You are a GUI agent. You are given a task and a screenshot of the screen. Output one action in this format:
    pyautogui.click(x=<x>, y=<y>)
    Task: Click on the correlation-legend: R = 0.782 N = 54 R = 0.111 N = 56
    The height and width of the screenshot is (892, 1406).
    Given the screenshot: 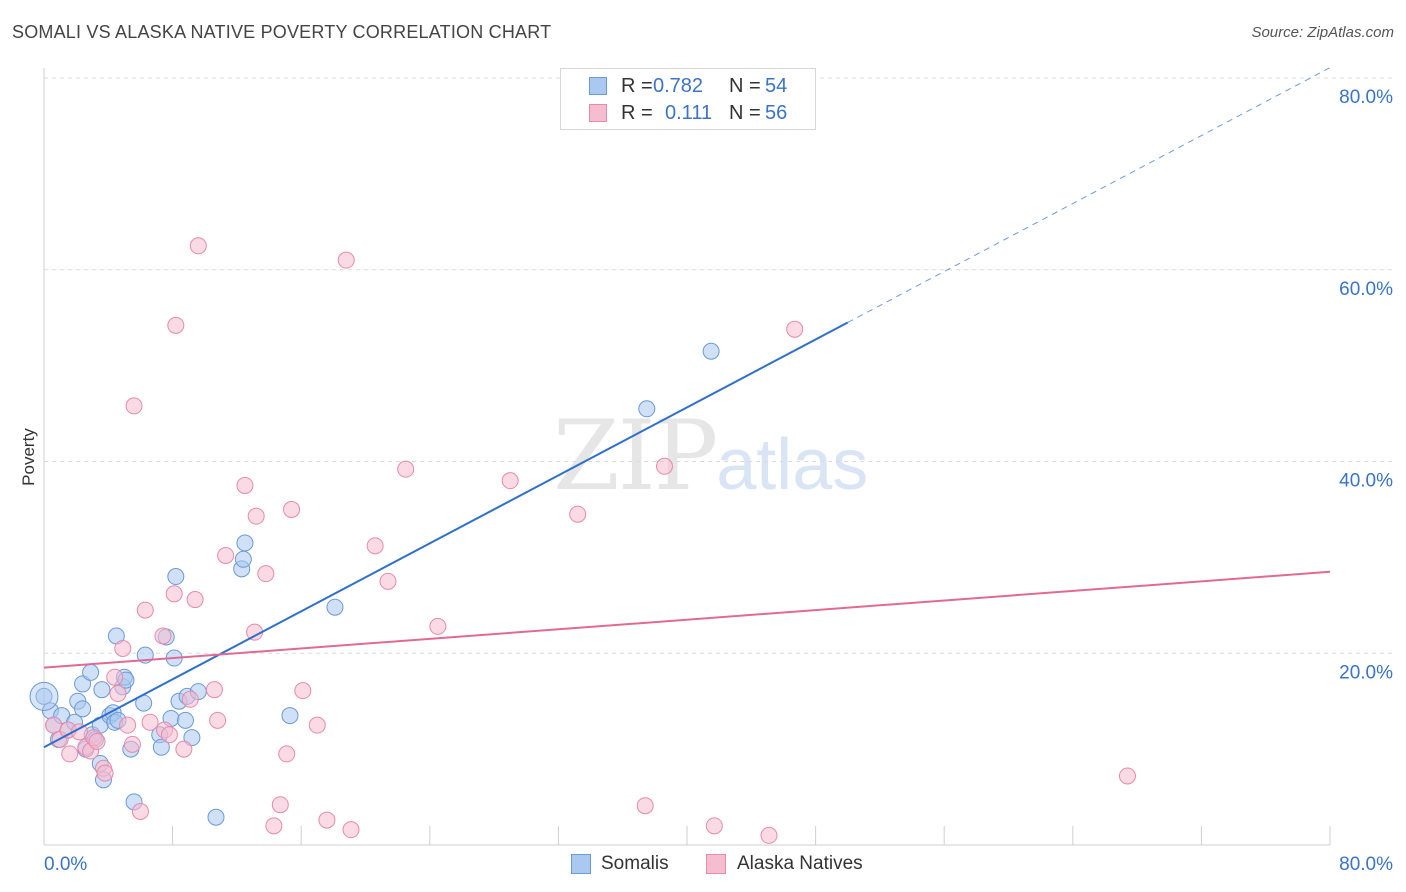 What is the action you would take?
    pyautogui.click(x=688, y=99)
    